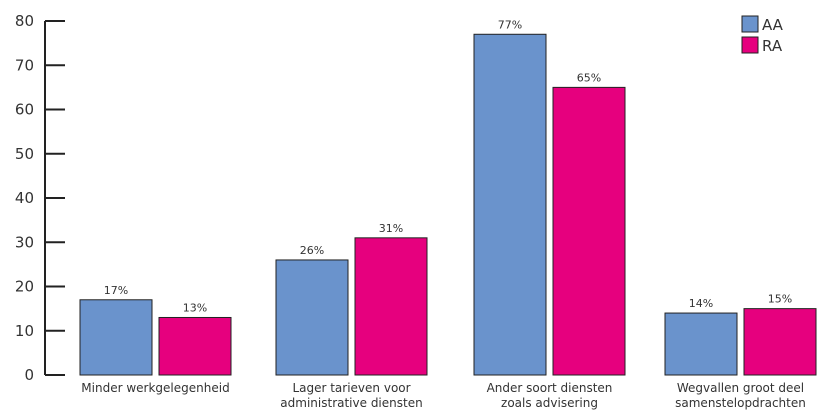  I want to click on y-tick-label: 30, so click(24, 242).